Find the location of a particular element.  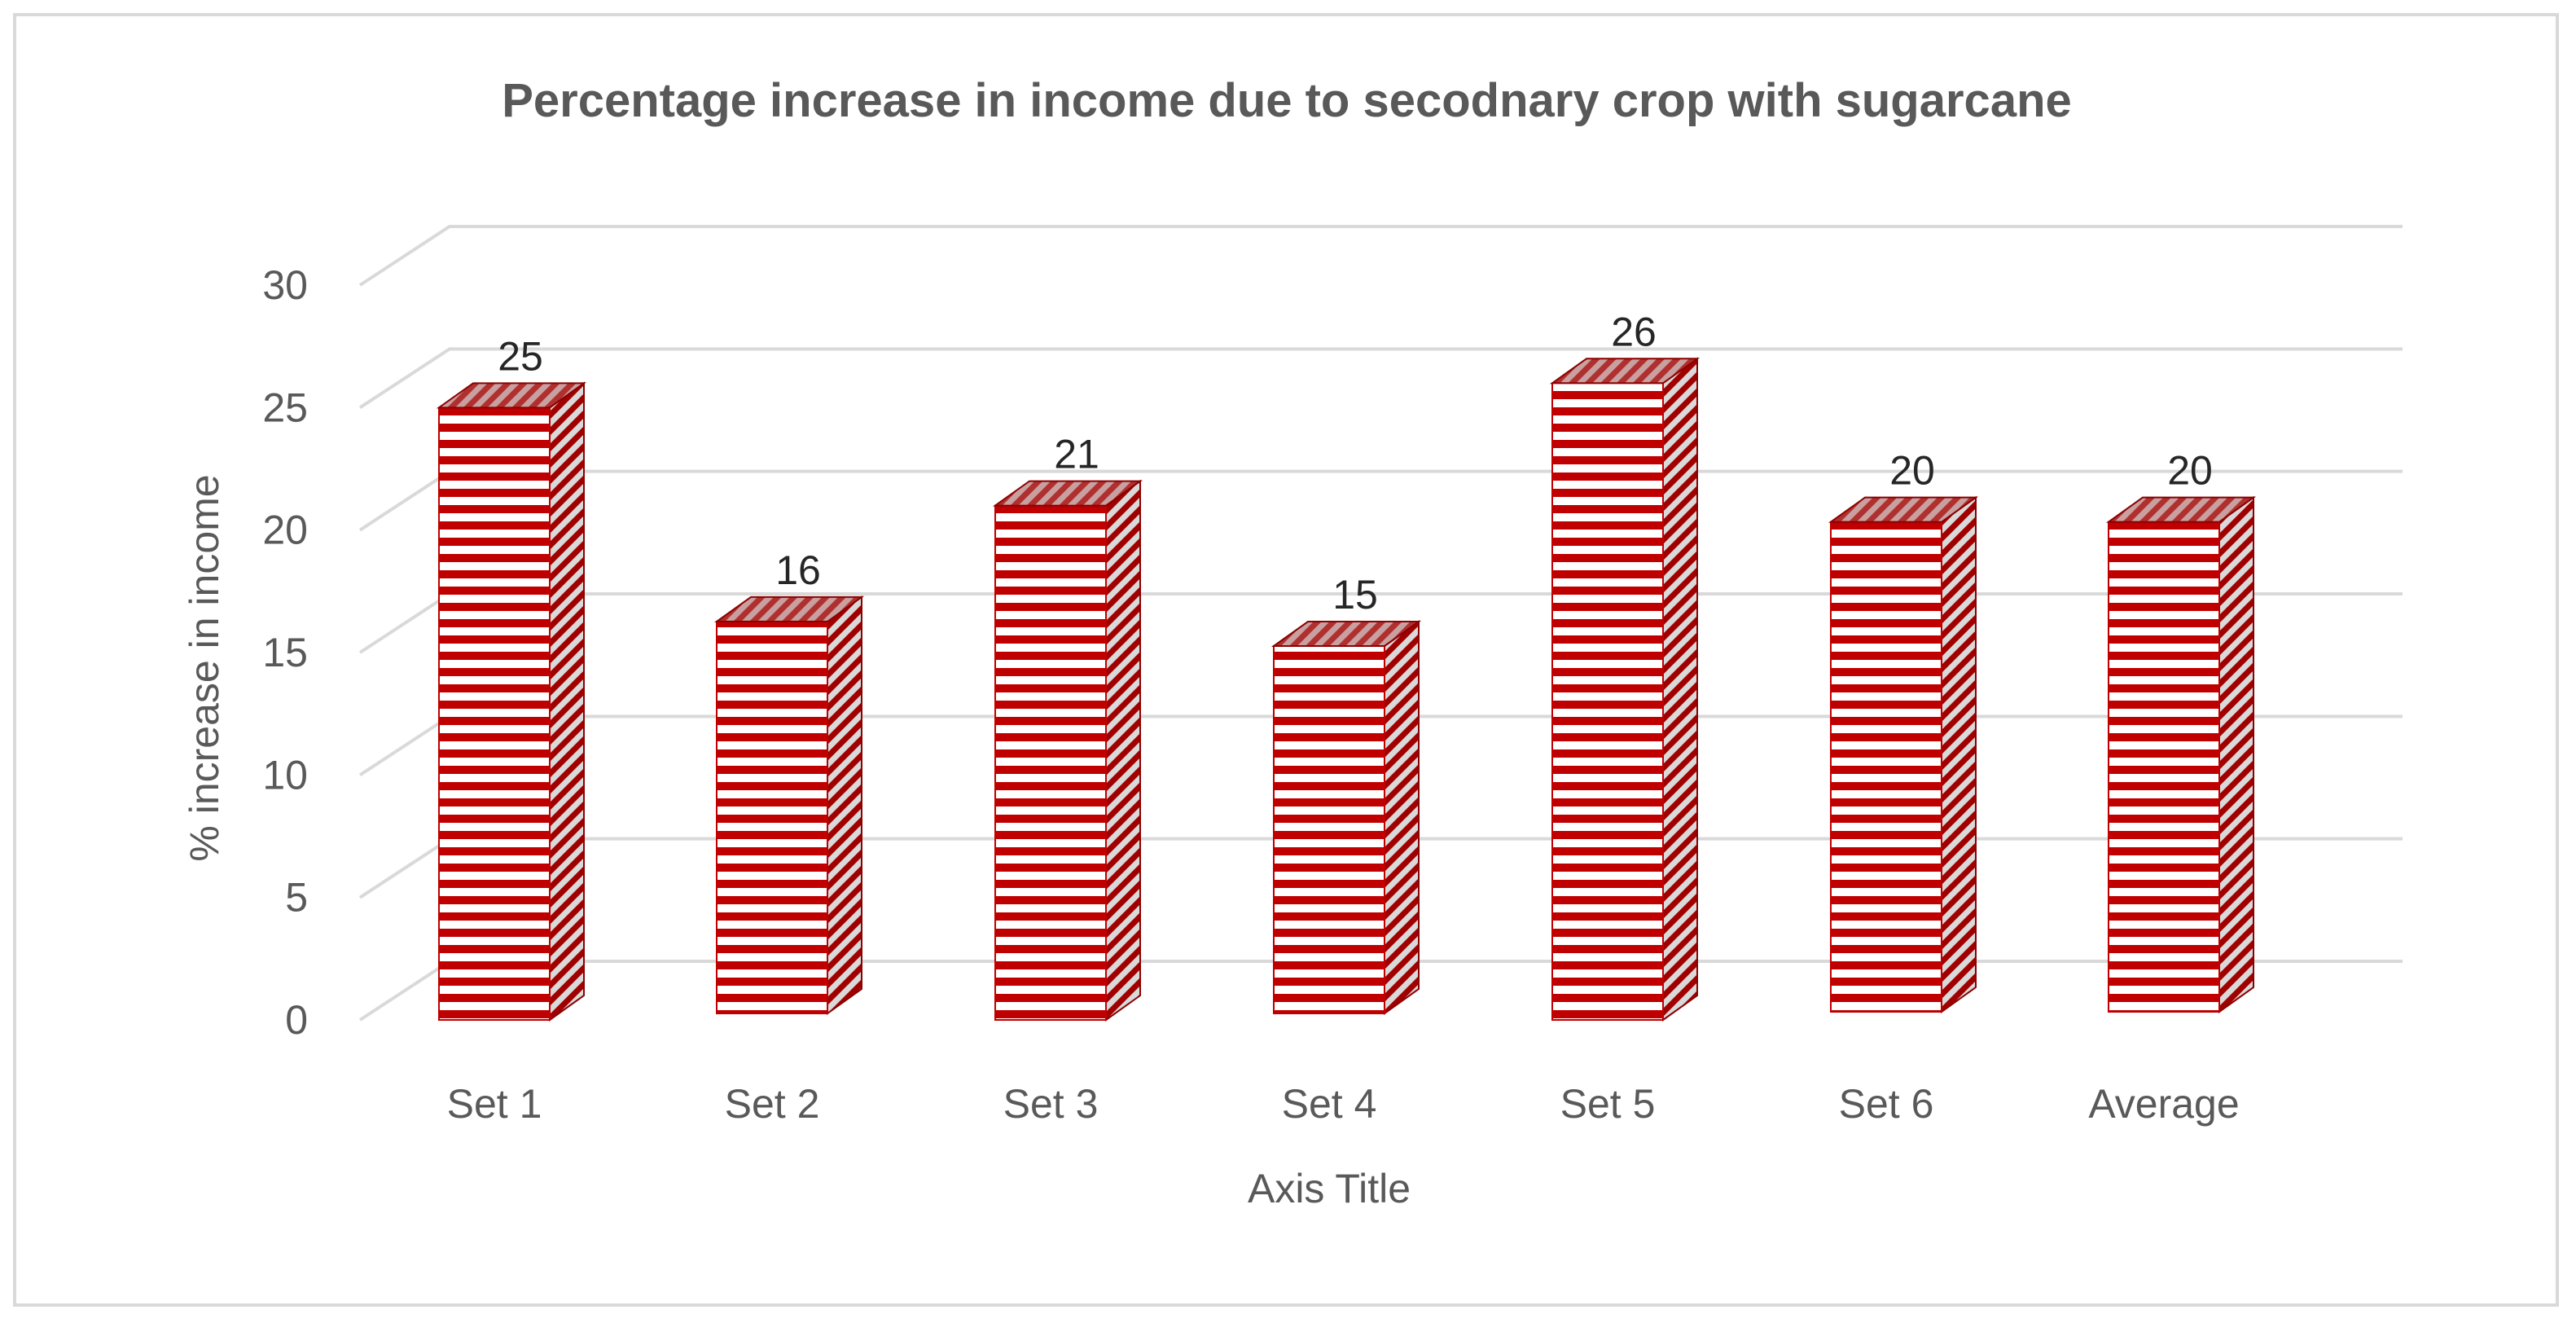

x-category-label: Set 4 is located at coordinates (1329, 1104).